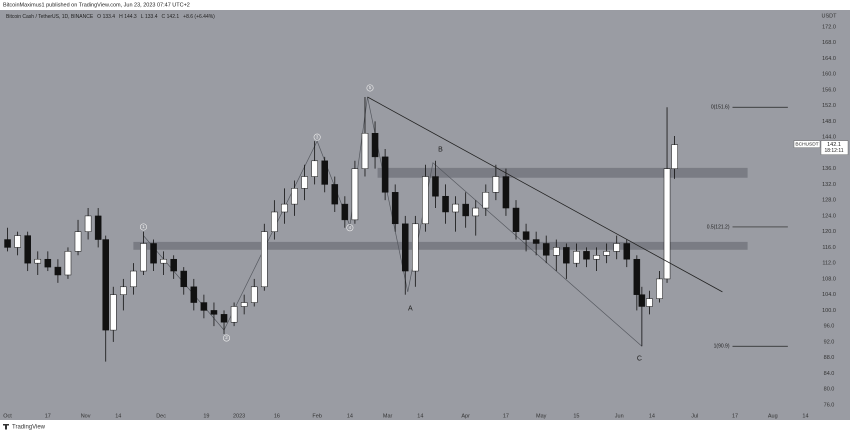  I want to click on x-tick-label: Feb, so click(316, 416).